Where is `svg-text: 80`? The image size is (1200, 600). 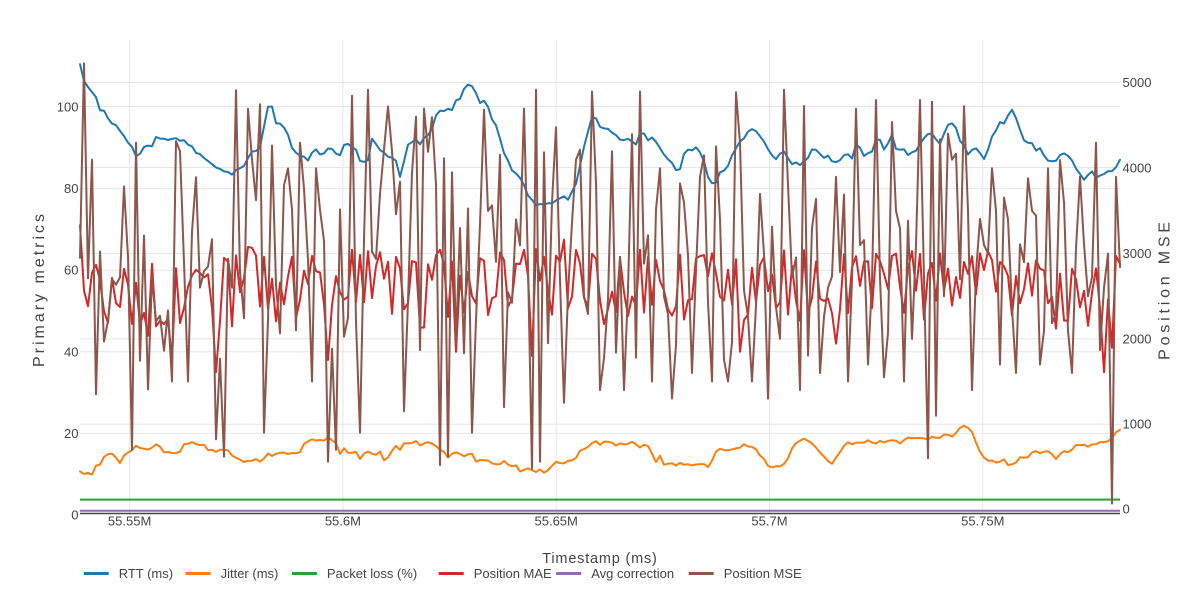 svg-text: 80 is located at coordinates (71, 188).